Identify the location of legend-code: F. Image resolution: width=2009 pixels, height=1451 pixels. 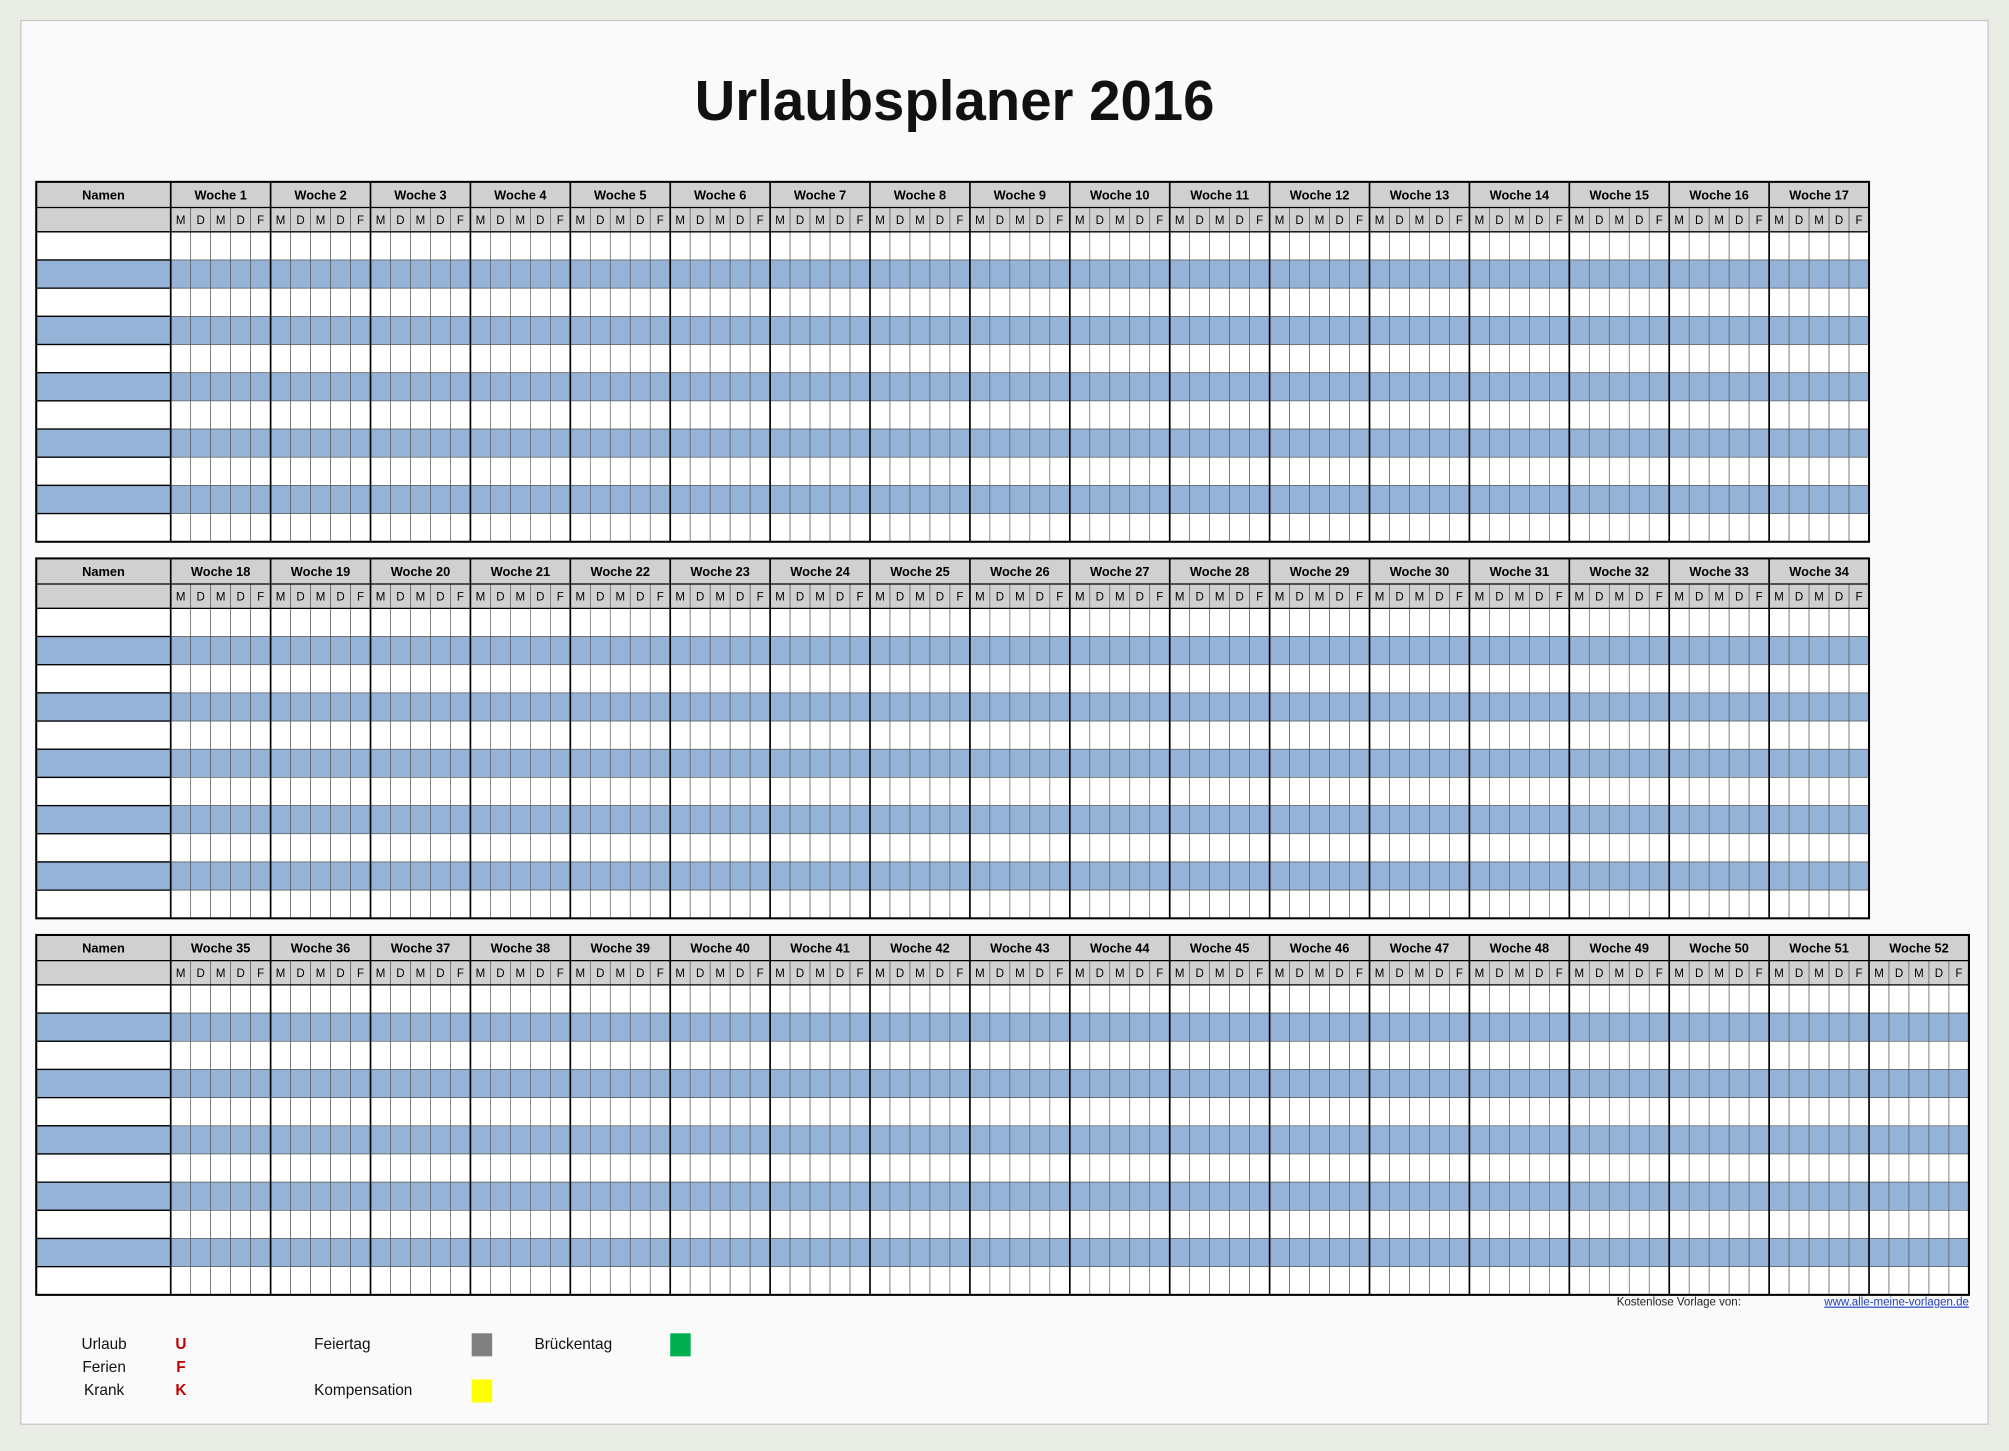
(180, 1367).